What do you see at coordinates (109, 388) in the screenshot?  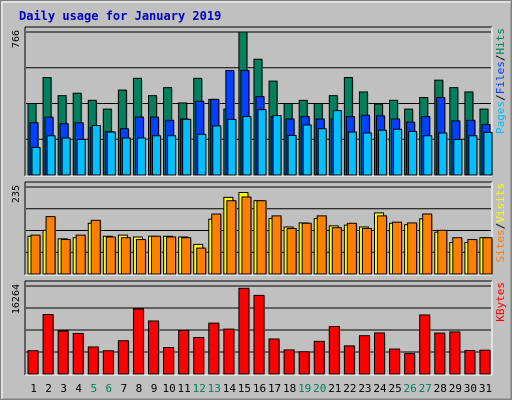 I see `x-tick-label-day-6: 6` at bounding box center [109, 388].